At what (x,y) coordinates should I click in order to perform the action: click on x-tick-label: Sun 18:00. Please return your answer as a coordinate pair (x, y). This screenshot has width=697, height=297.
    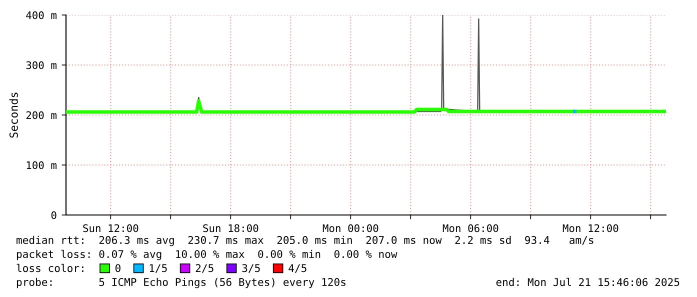
    Looking at the image, I should click on (230, 228).